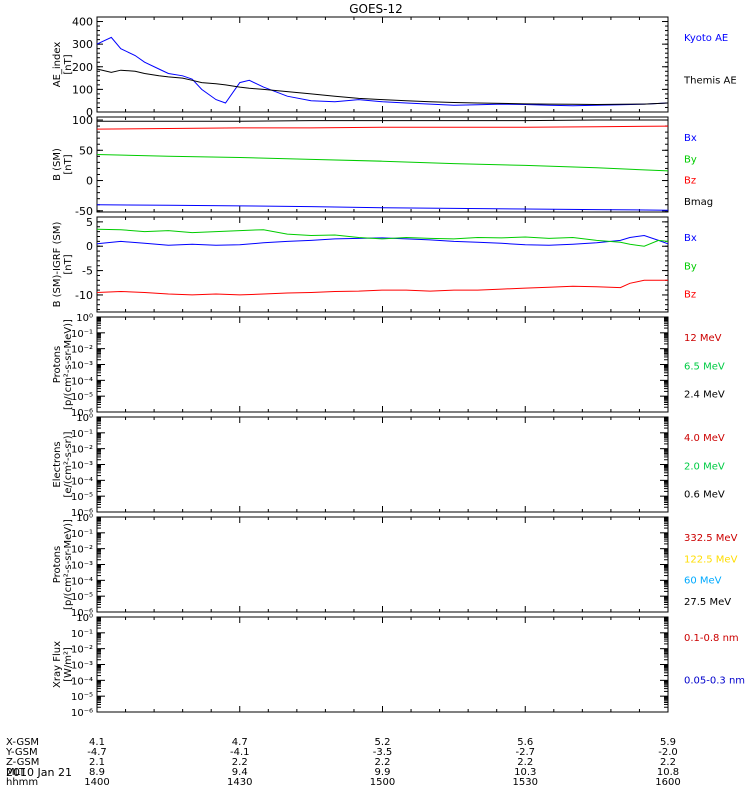 This screenshot has width=750, height=800. What do you see at coordinates (690, 138) in the screenshot?
I see `legend-label: Bx` at bounding box center [690, 138].